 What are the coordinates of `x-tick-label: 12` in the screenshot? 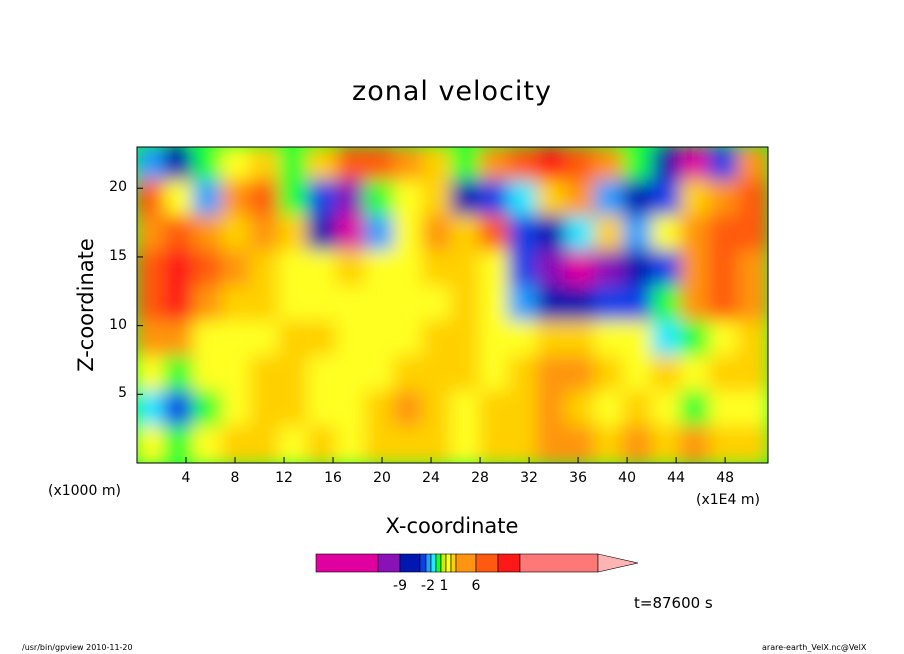 It's located at (284, 478).